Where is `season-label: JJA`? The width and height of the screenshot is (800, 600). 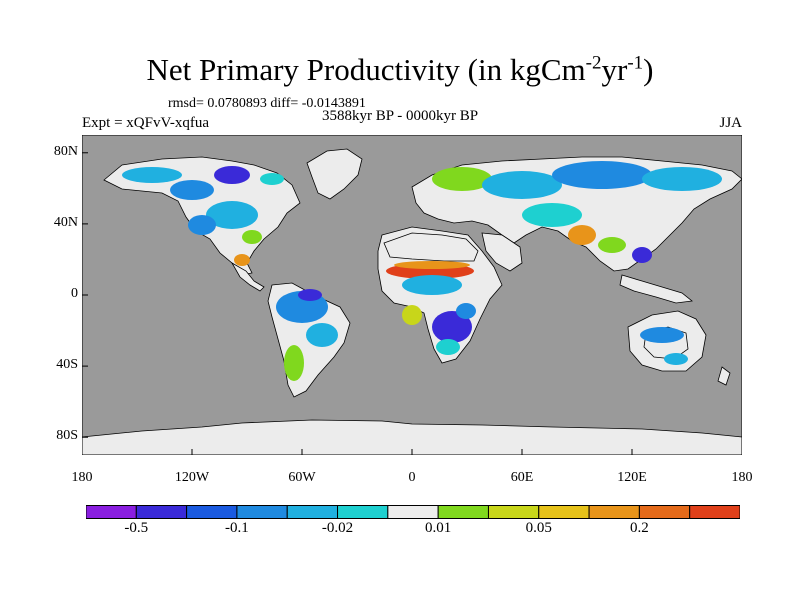 season-label: JJA is located at coordinates (730, 123).